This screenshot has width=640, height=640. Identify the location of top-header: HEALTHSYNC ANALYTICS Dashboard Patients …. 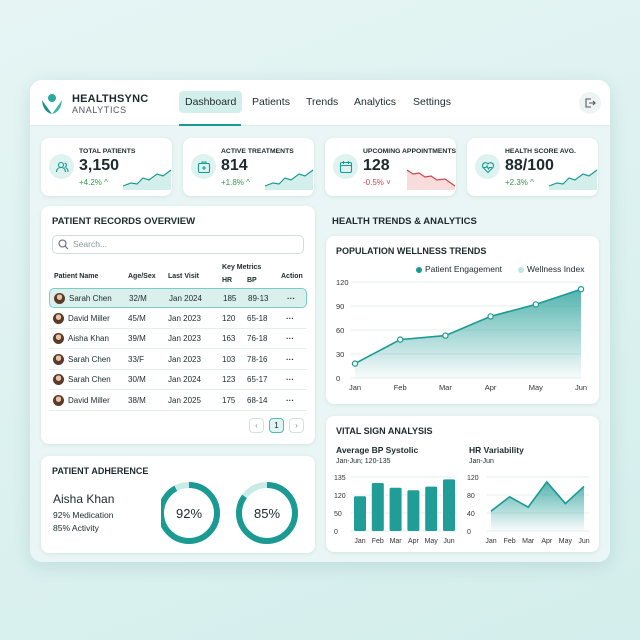
(320, 103).